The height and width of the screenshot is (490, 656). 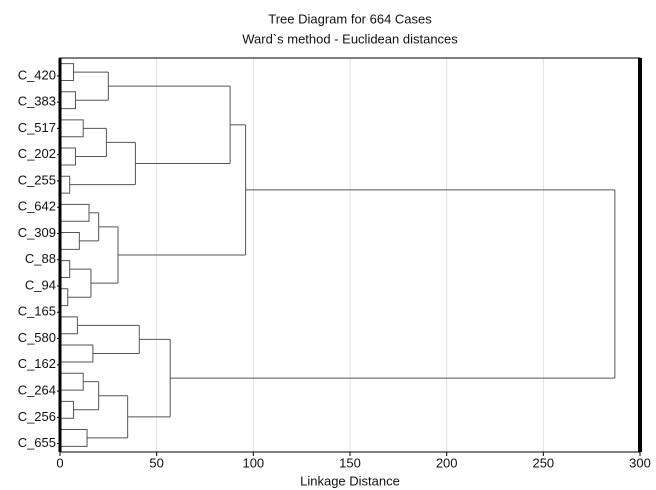 What do you see at coordinates (37, 127) in the screenshot?
I see `y-tick-label: C_517` at bounding box center [37, 127].